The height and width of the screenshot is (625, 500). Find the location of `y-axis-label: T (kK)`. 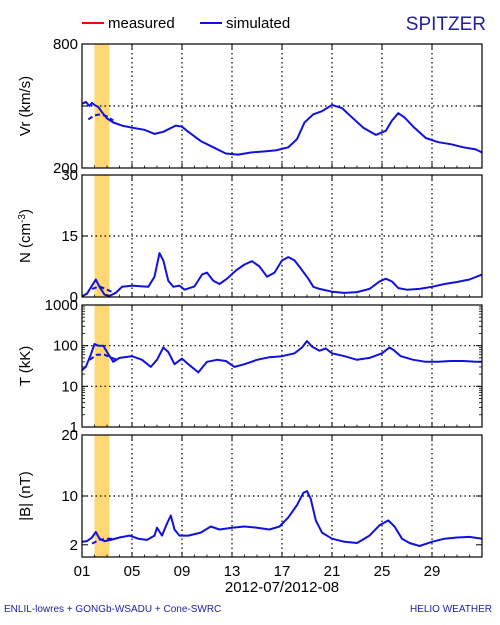

y-axis-label: T (kK) is located at coordinates (25, 366).